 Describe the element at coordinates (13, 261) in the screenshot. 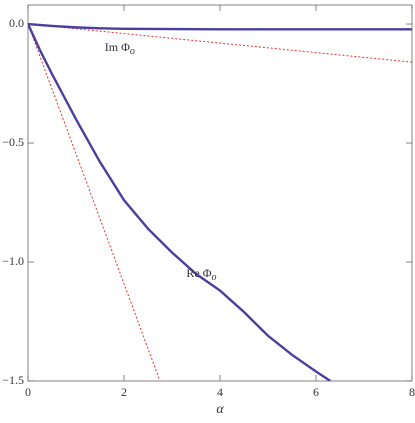

I see `y-tick-label: −1.0` at that location.